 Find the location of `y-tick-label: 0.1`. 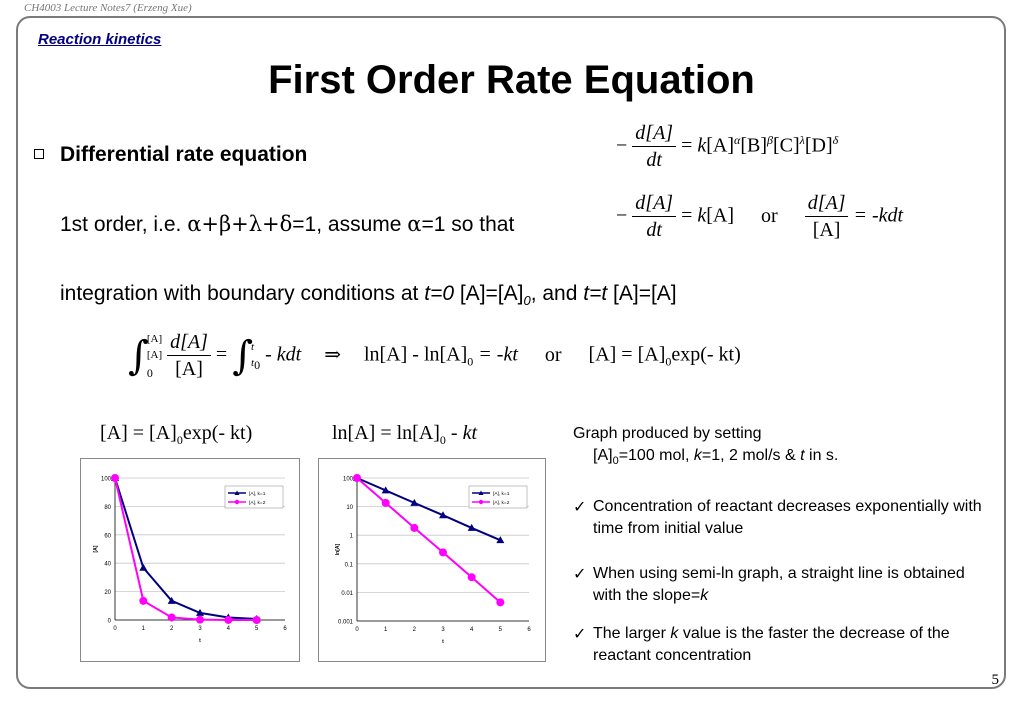

y-tick-label: 0.1 is located at coordinates (349, 565).